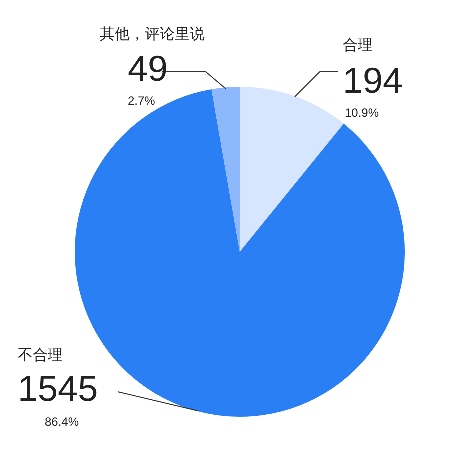 This screenshot has height=457, width=471. I want to click on text: 10.9%, so click(362, 113).